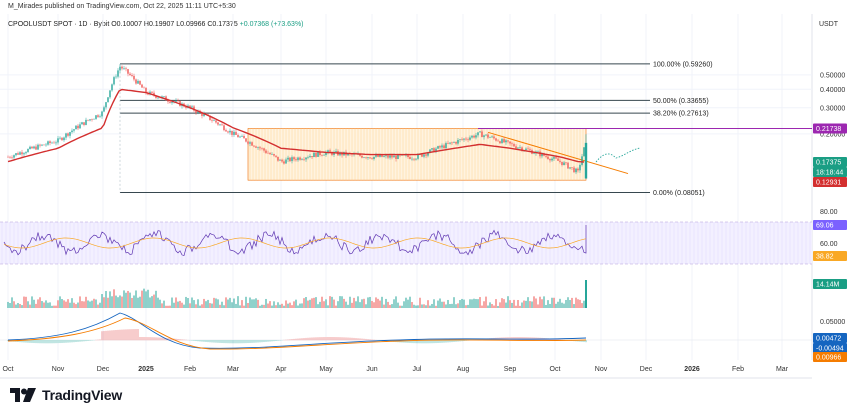 Image resolution: width=860 pixels, height=411 pixels. I want to click on forecast-path, so click(618, 155).